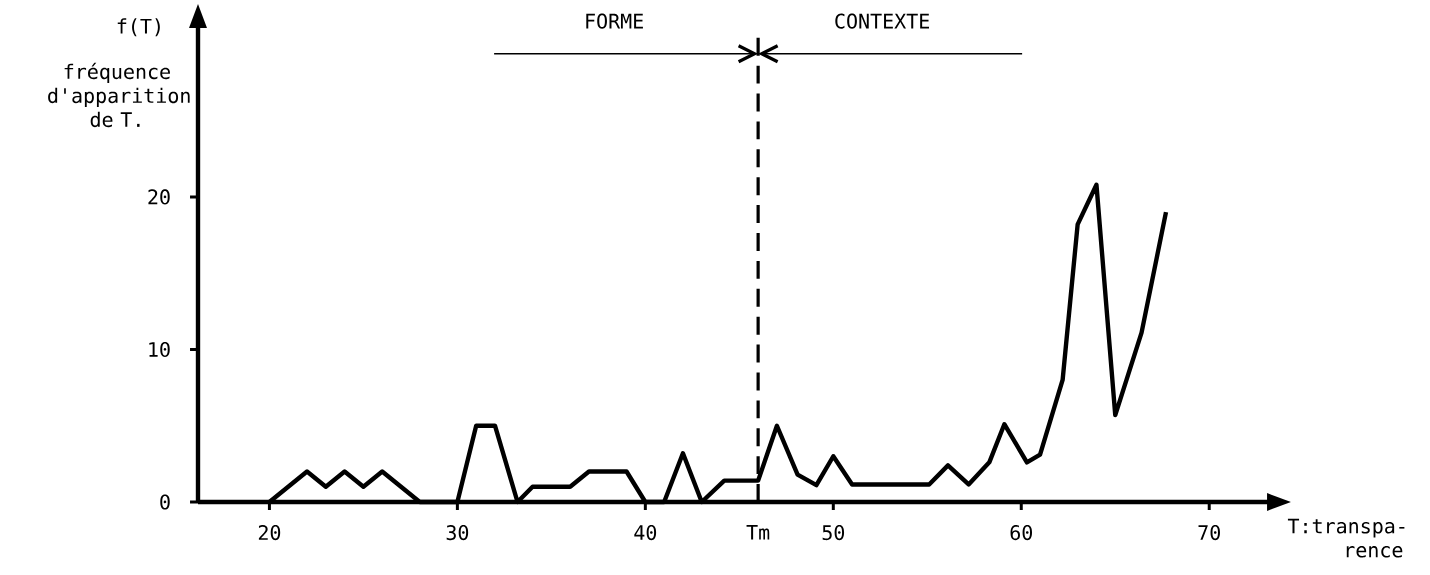 This screenshot has width=1430, height=575. I want to click on ref-line-label: Tm, so click(758, 532).